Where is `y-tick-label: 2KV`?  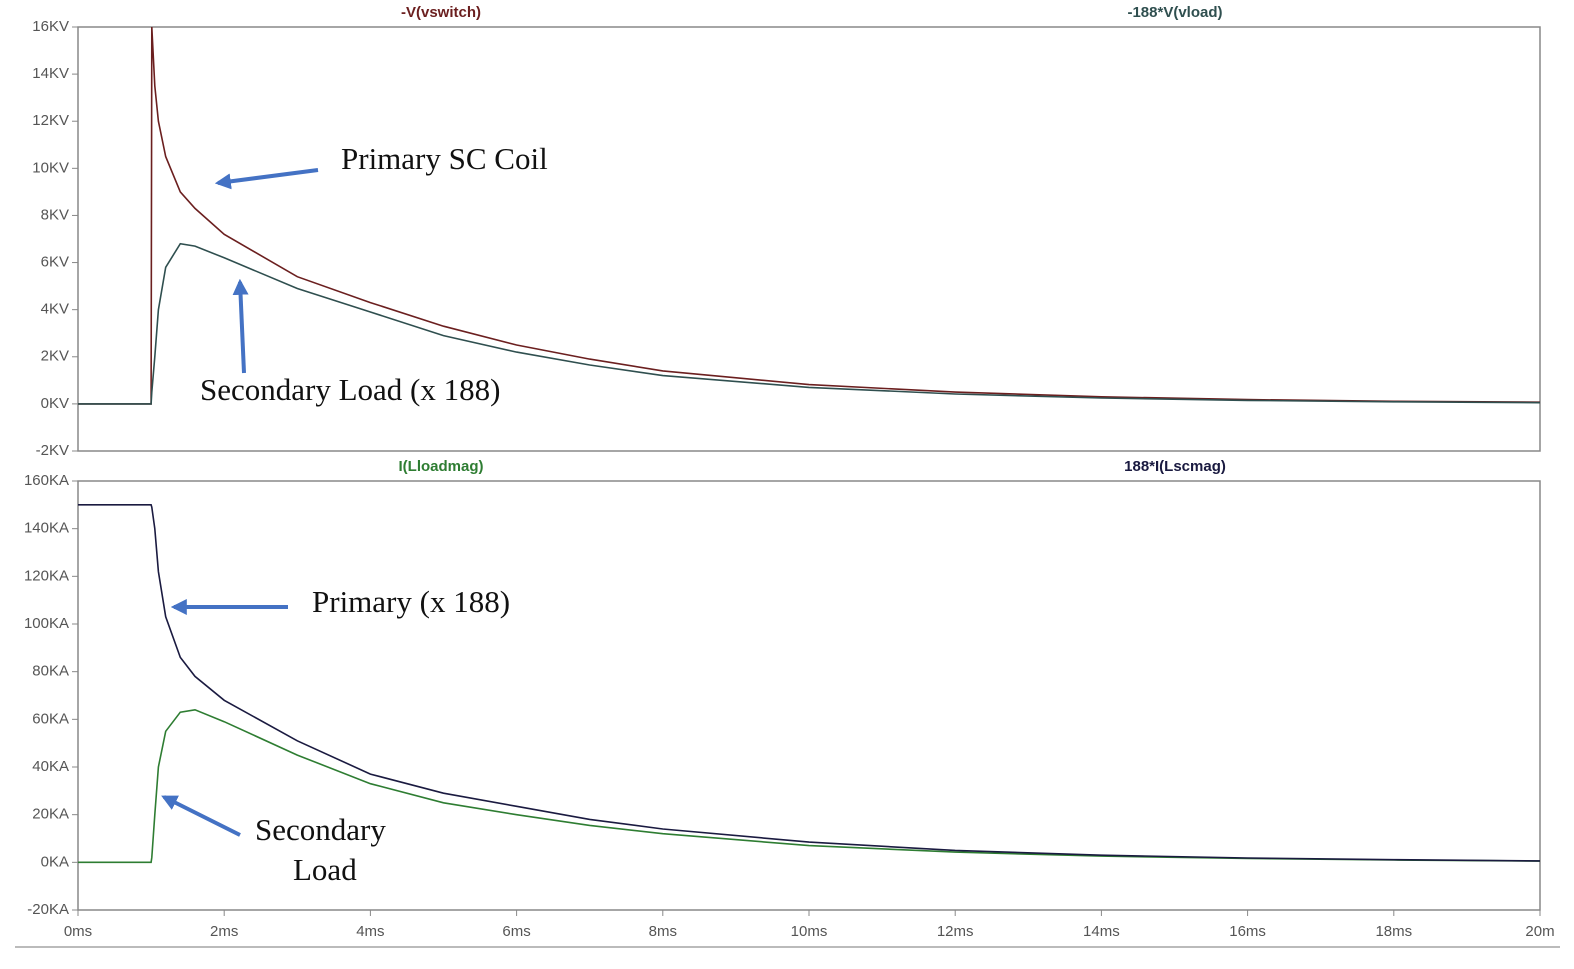 y-tick-label: 2KV is located at coordinates (55, 356).